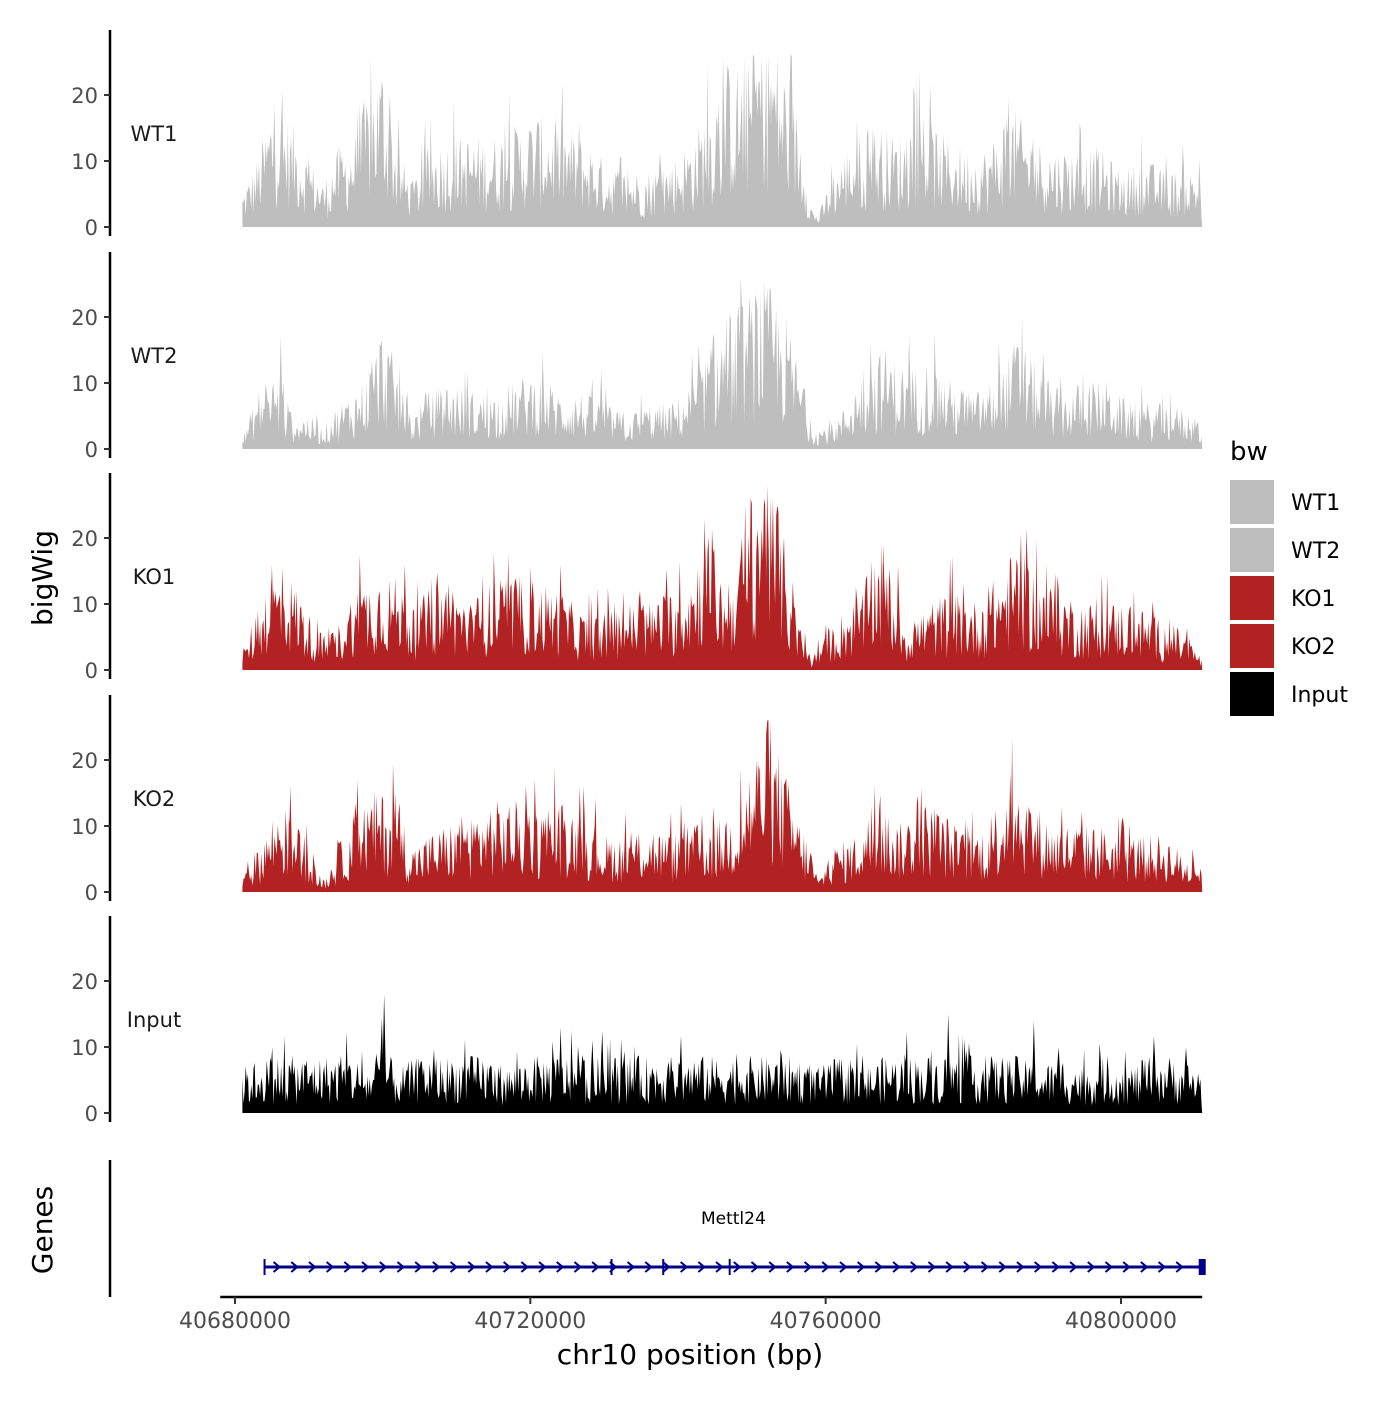  What do you see at coordinates (733, 1219) in the screenshot?
I see `gene-label: Mettl24` at bounding box center [733, 1219].